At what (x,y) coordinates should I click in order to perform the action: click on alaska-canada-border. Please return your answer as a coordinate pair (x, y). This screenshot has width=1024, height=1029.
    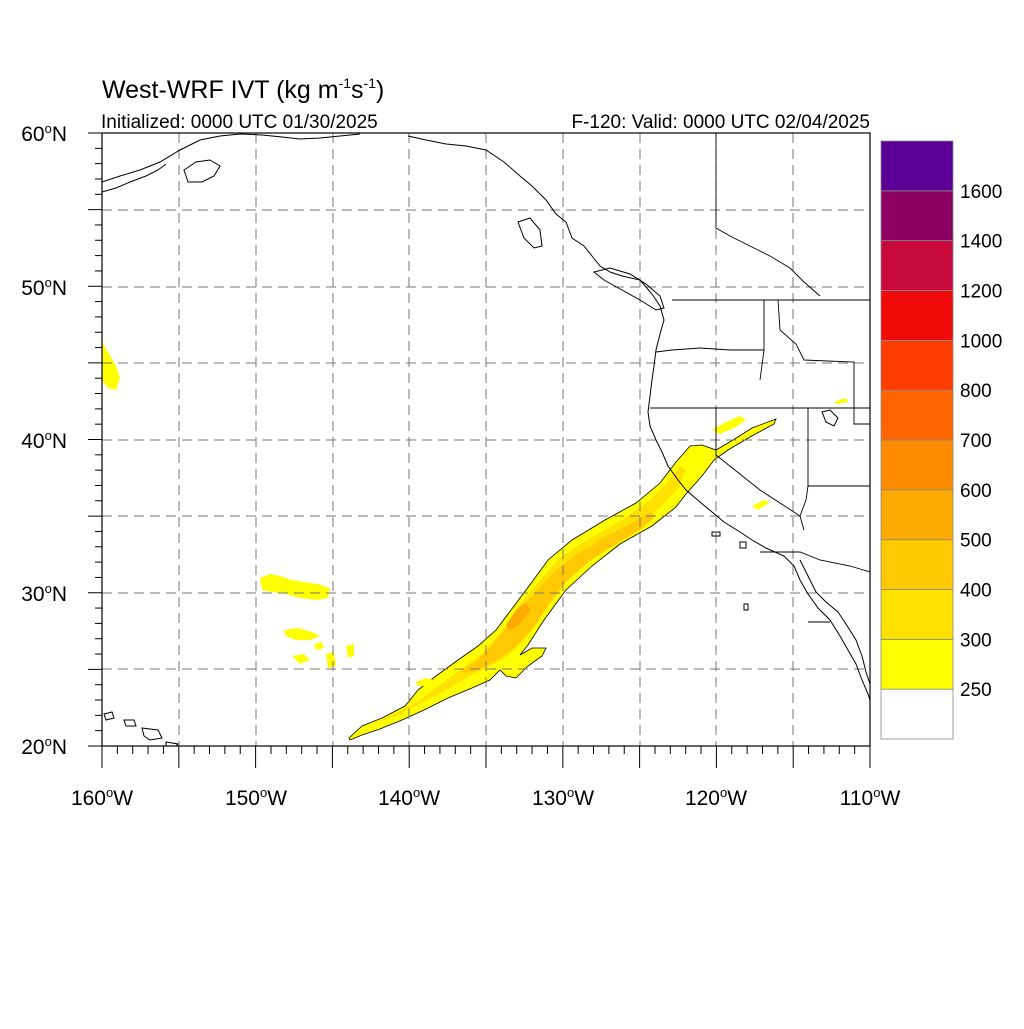
    Looking at the image, I should click on (768, 215).